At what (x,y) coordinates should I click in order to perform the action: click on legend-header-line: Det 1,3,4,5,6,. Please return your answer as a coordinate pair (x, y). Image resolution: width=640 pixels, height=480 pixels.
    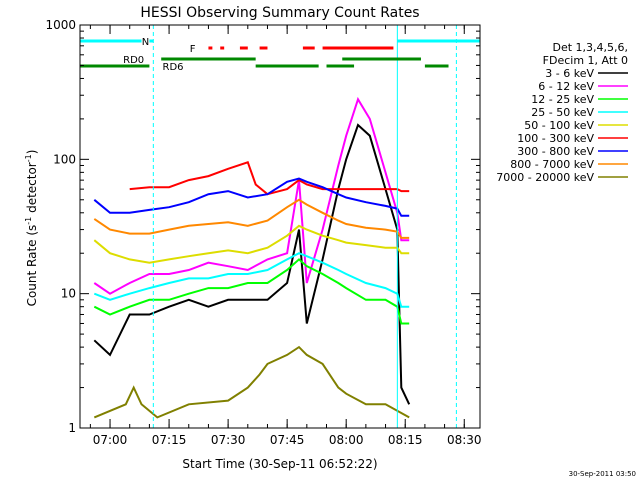
    Looking at the image, I should click on (590, 47).